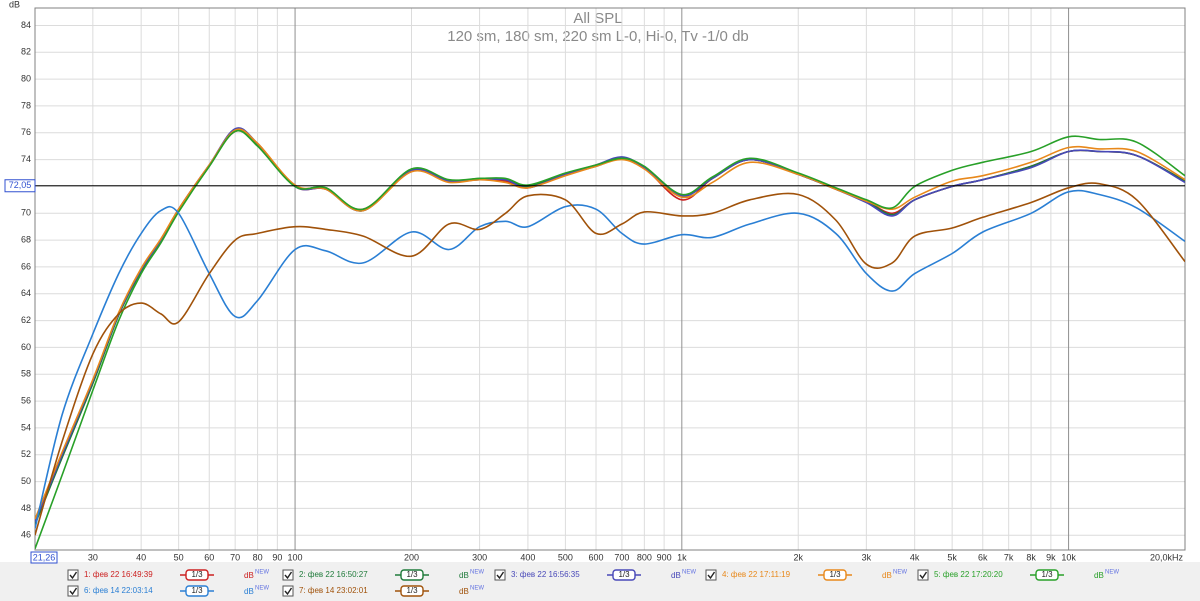 This screenshot has width=1200, height=601. Describe the element at coordinates (258, 557) in the screenshot. I see `x-tick-label: 80` at that location.